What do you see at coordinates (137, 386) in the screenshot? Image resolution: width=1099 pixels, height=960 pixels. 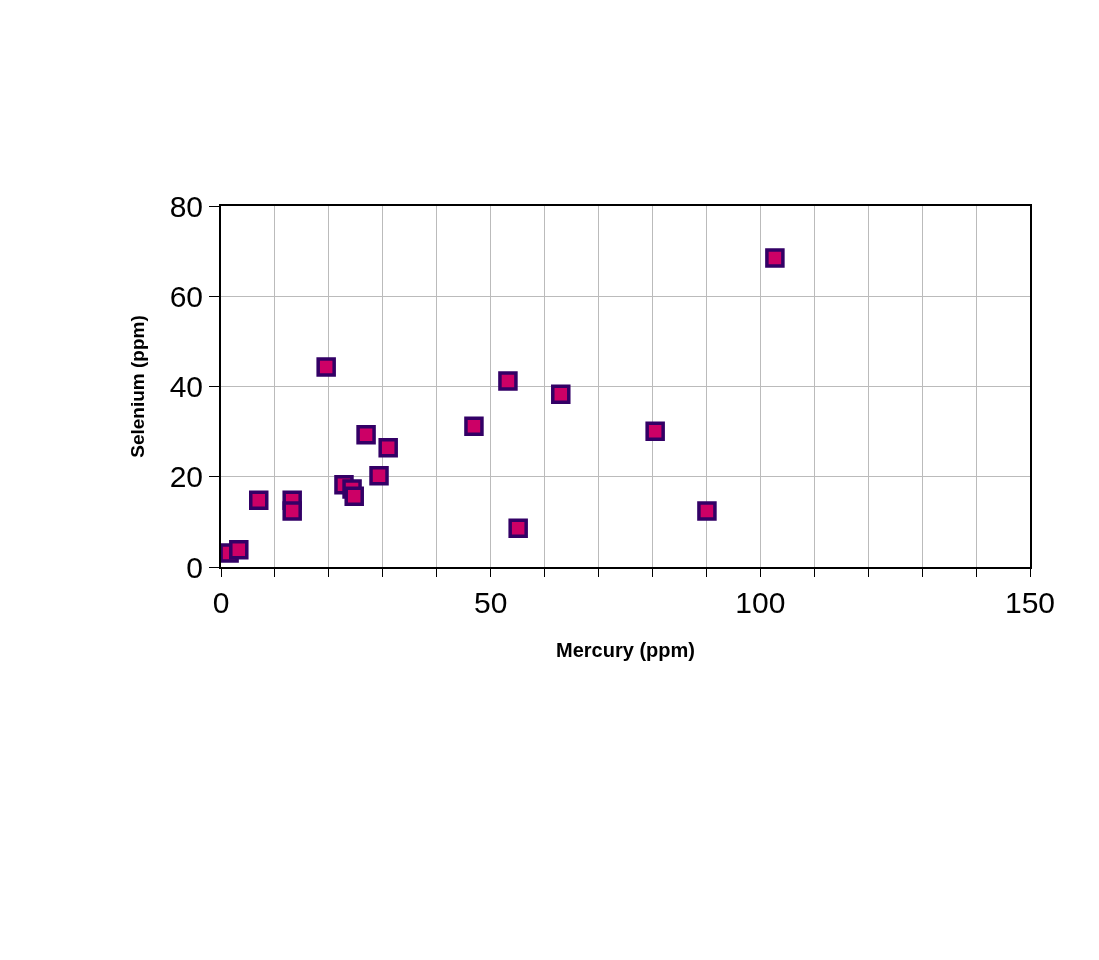 I see `y-axis-title: Selenium (ppm)` at bounding box center [137, 386].